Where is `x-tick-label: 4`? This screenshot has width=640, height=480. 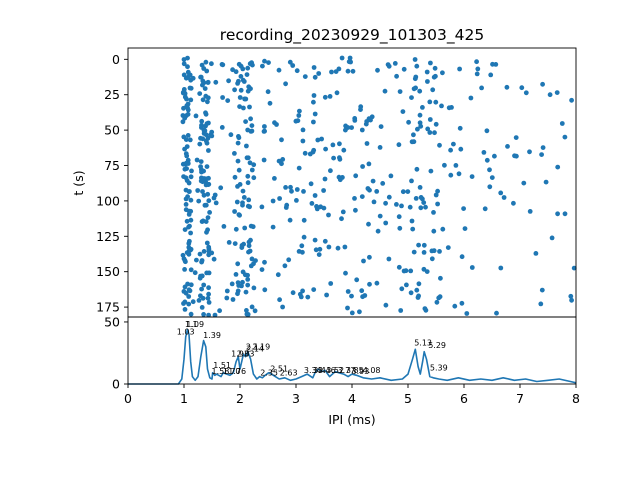
x-tick-label: 4 is located at coordinates (352, 398).